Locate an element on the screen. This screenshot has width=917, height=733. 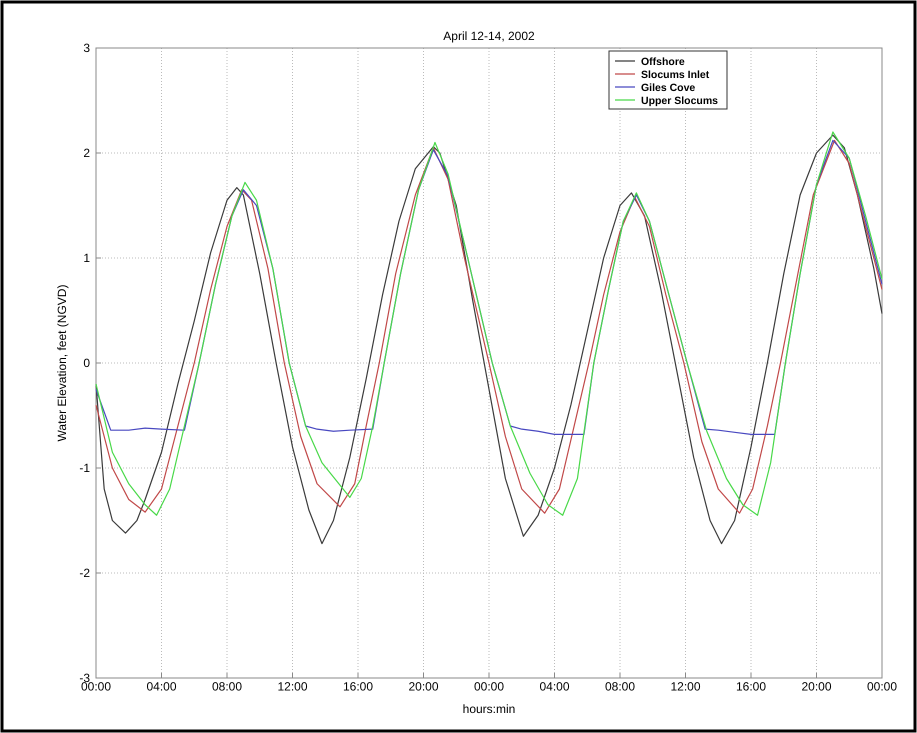
y-tick-label: 3 is located at coordinates (86, 47).